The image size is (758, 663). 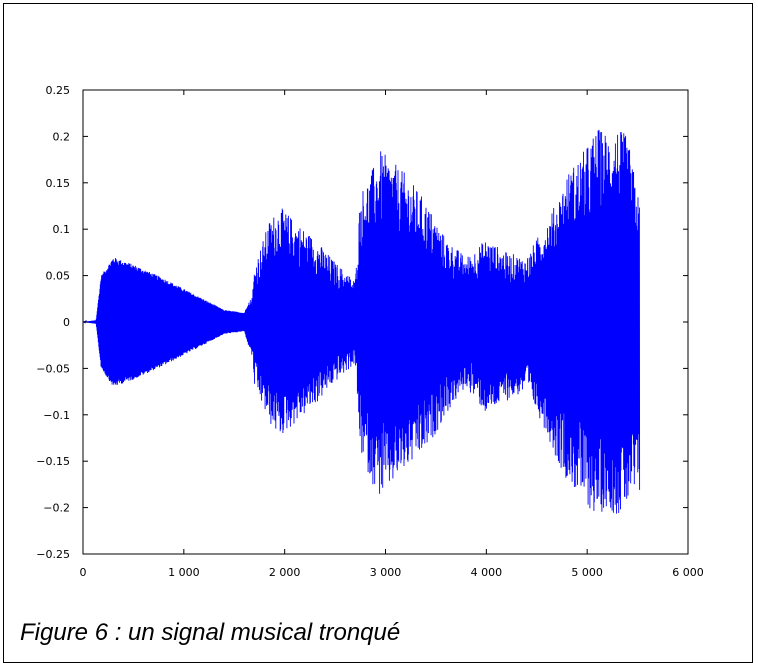 What do you see at coordinates (53, 368) in the screenshot?
I see `y-tick-label: −0.05` at bounding box center [53, 368].